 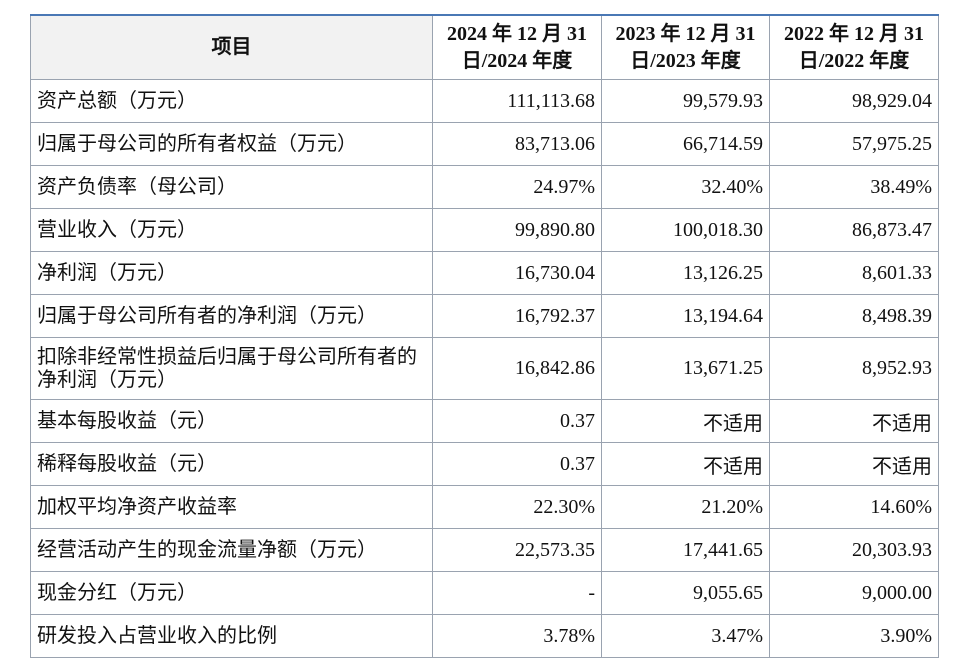 I want to click on value-cell: 9,055.65, so click(x=685, y=593).